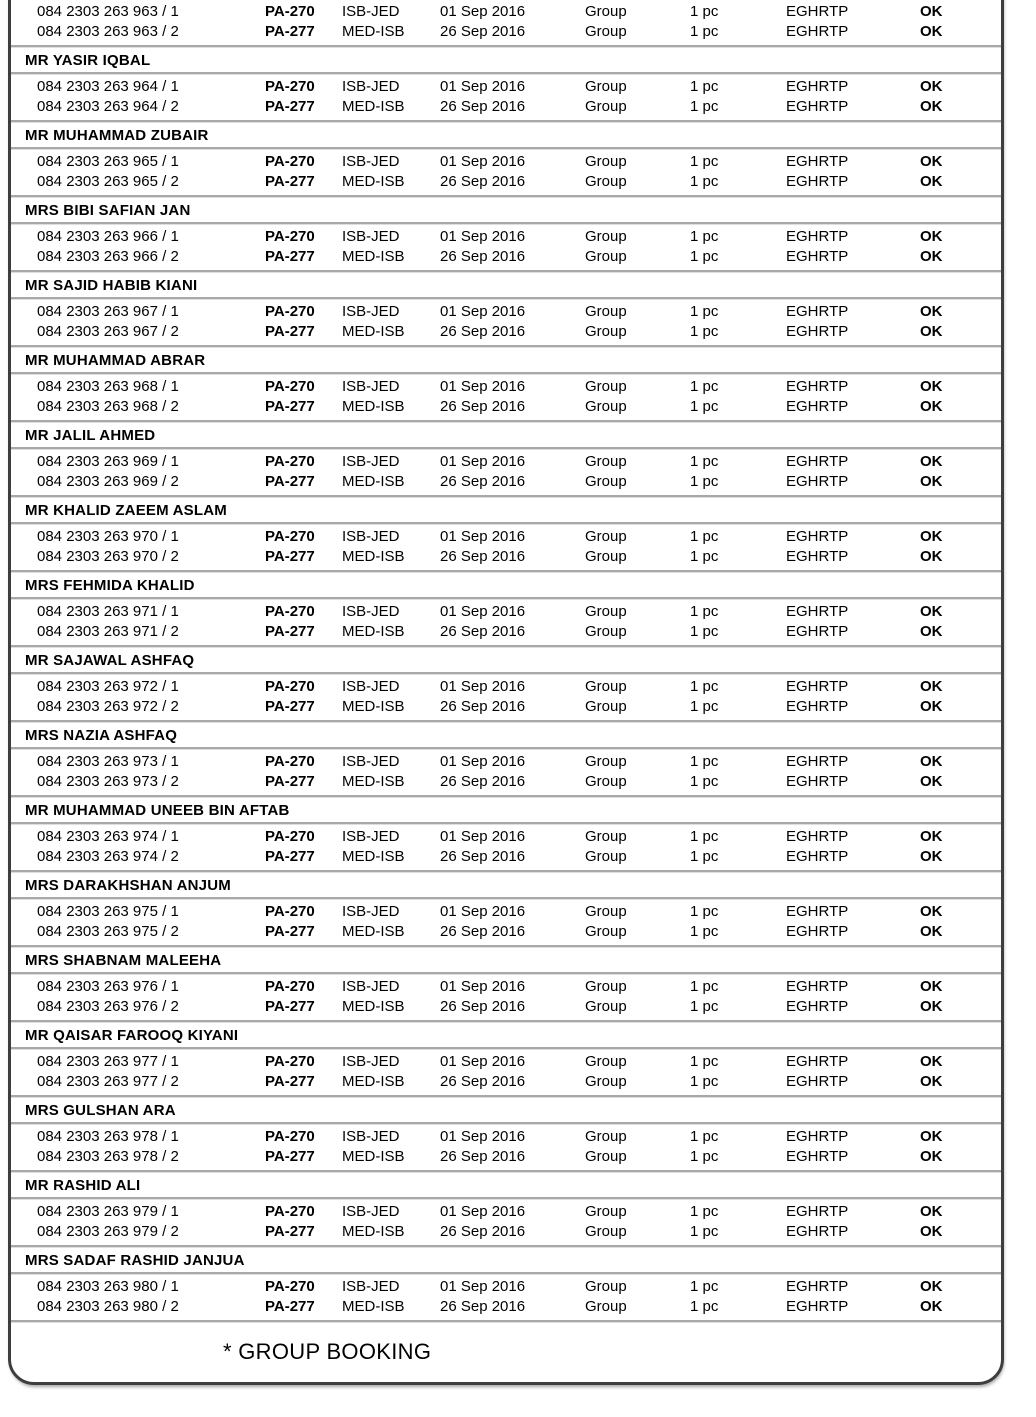 The height and width of the screenshot is (1417, 1036). What do you see at coordinates (111, 285) in the screenshot?
I see `passenger-name: MR SAJID HABIB KIANI` at bounding box center [111, 285].